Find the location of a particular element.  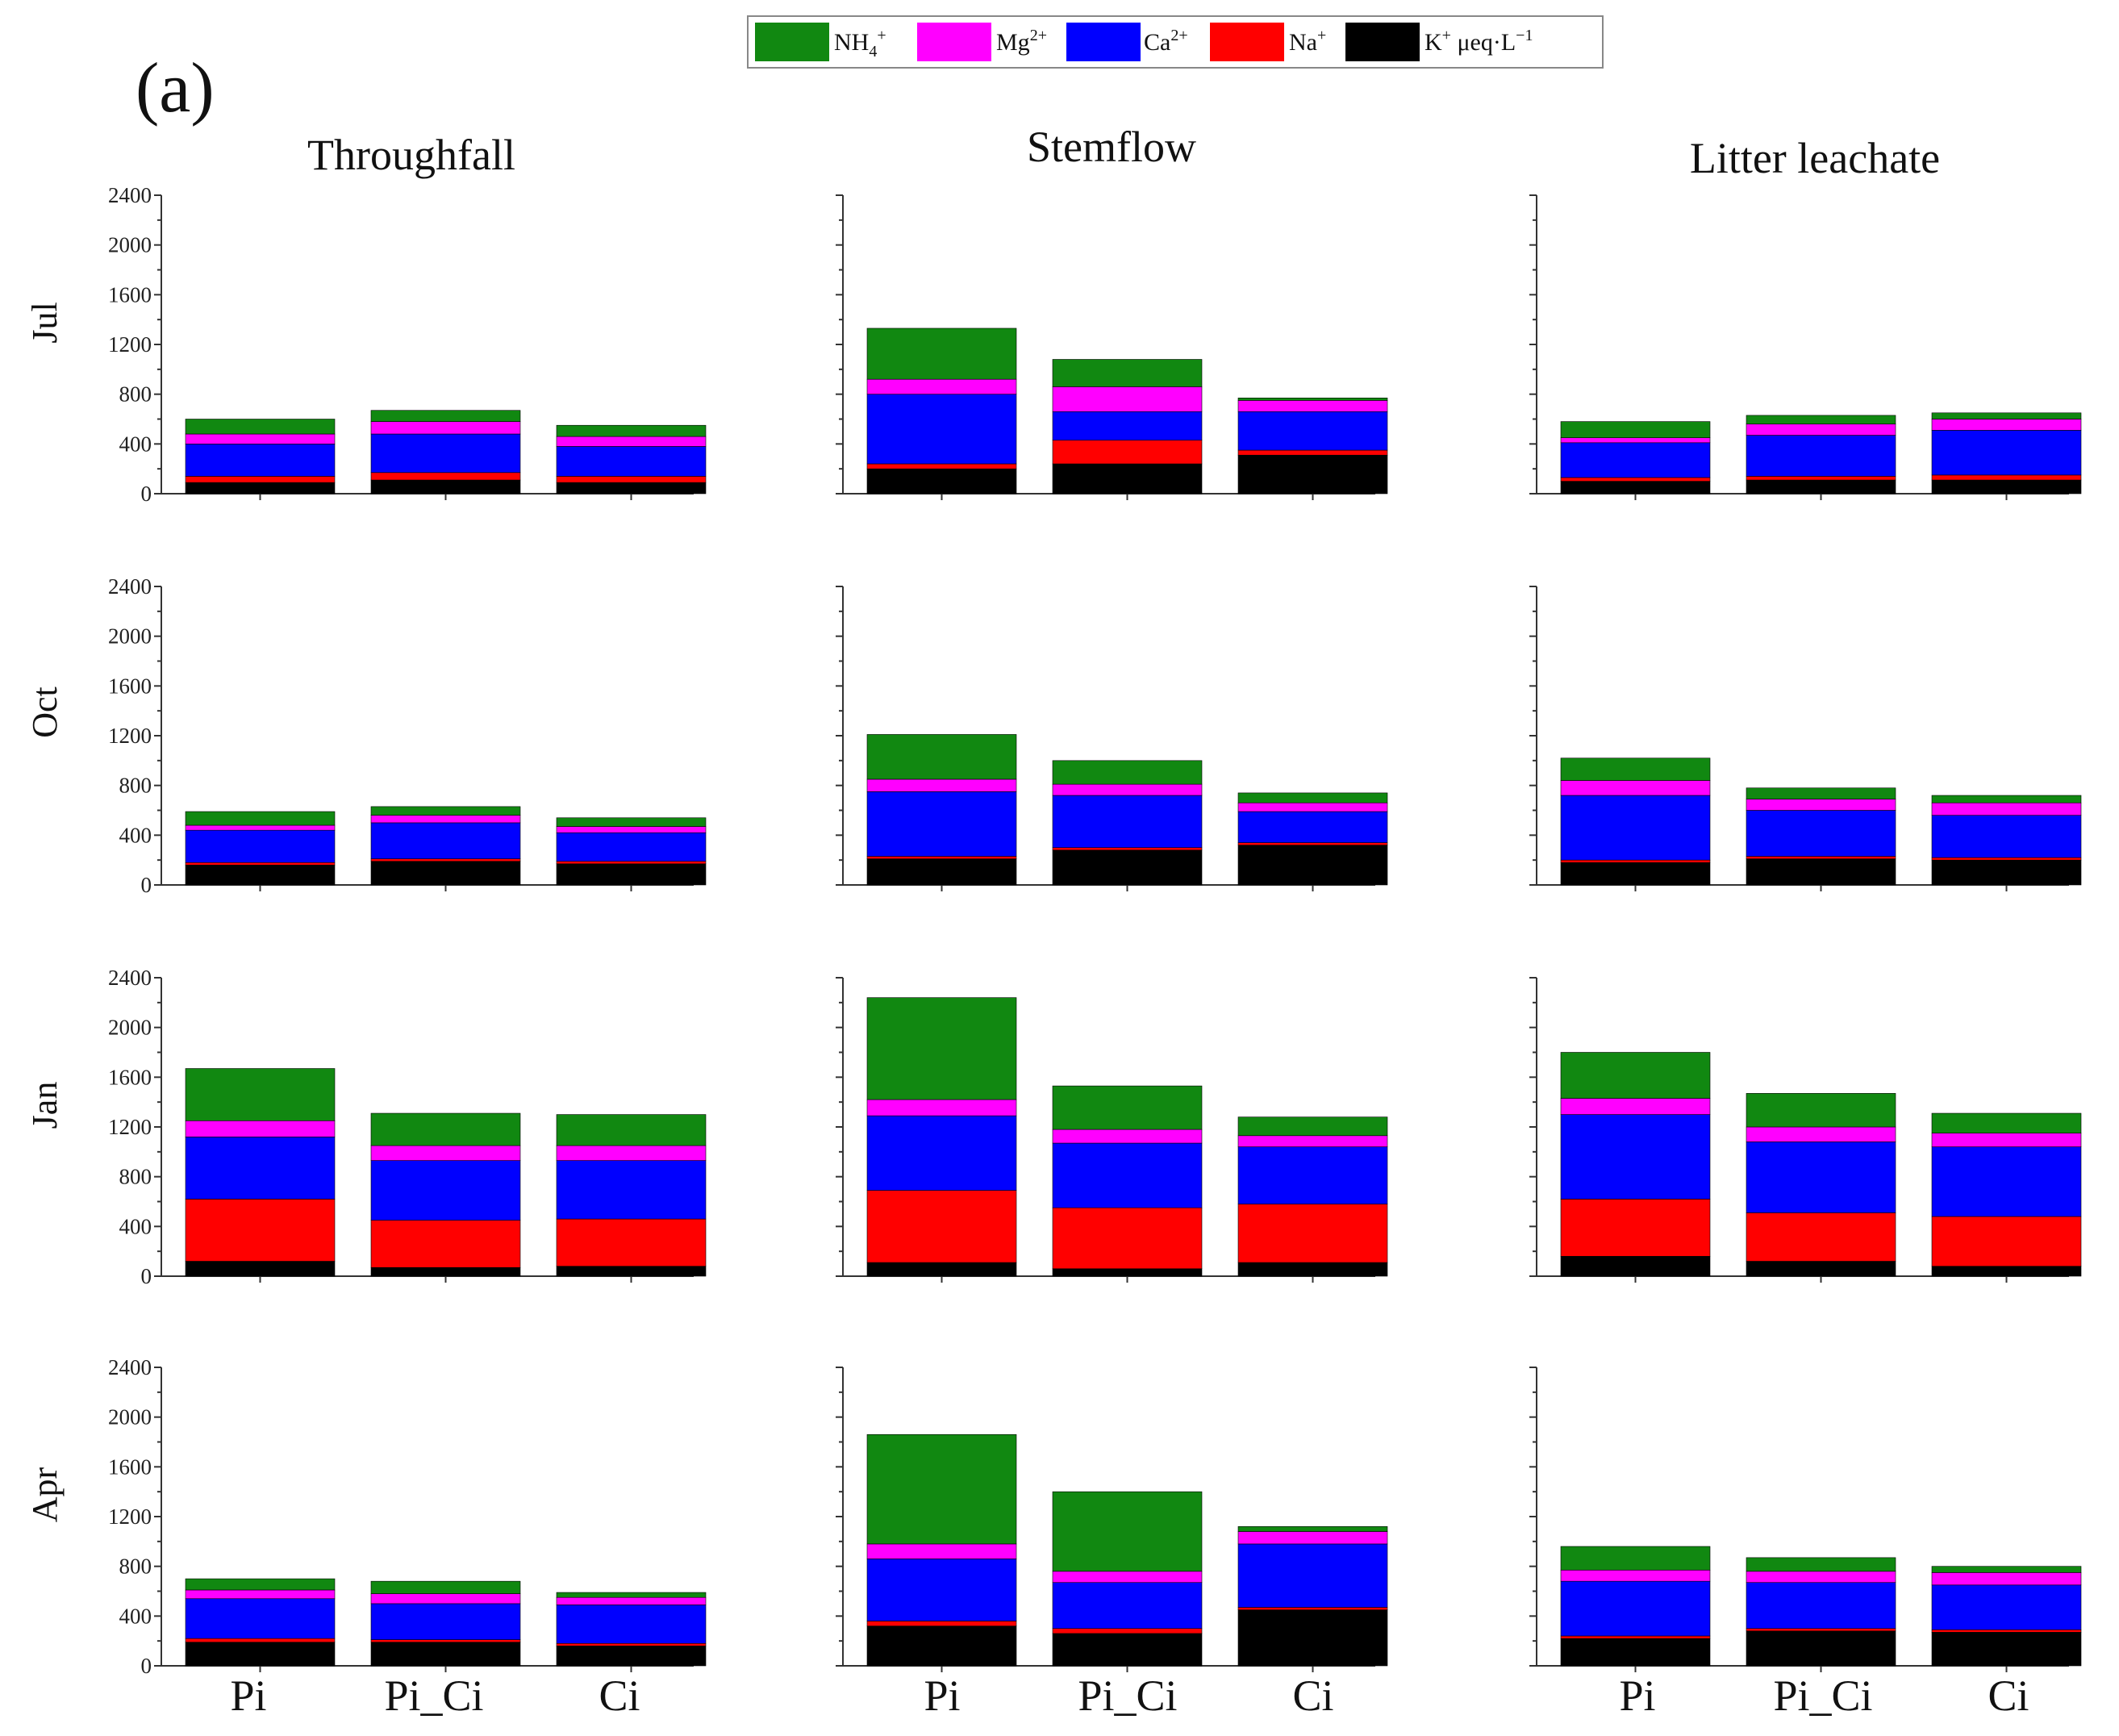

category-label: Pi is located at coordinates (942, 1695).